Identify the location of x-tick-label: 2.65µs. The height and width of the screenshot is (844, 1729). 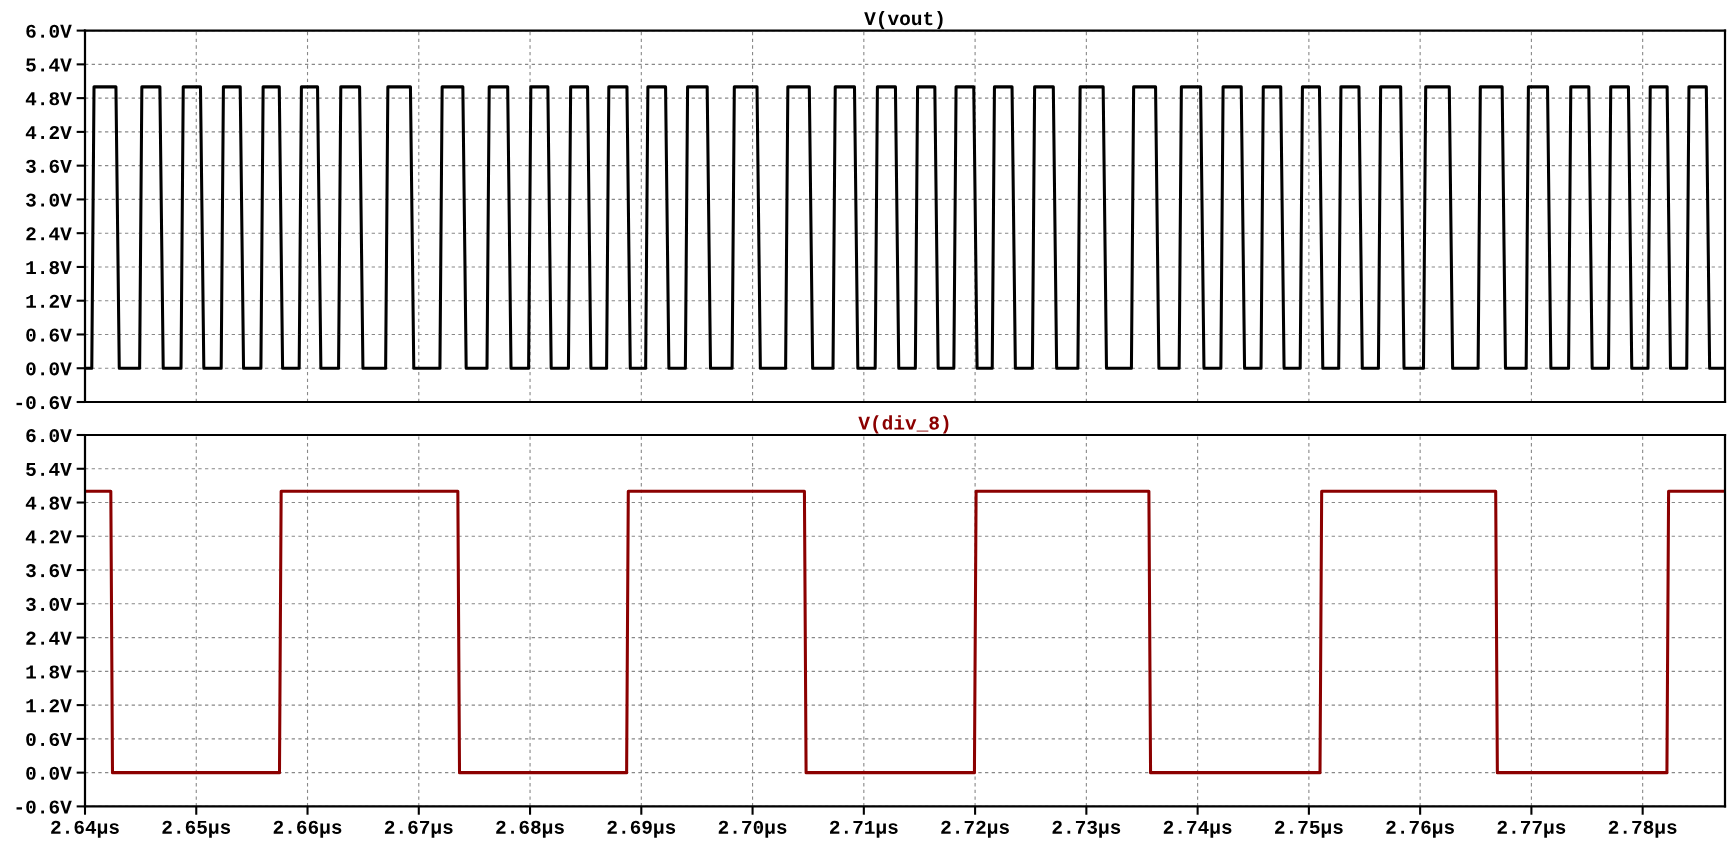
(196, 829).